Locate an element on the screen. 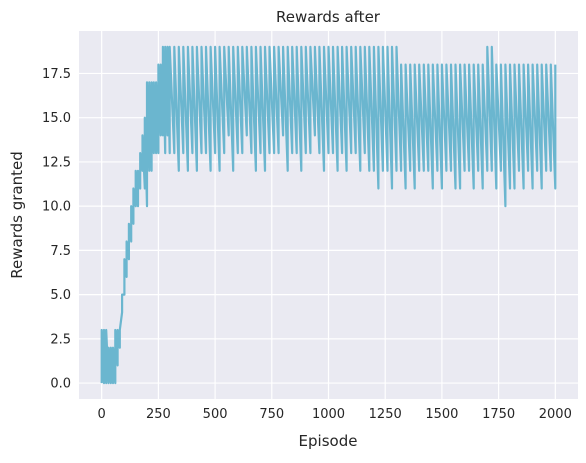  y-tick-label: 5.0 is located at coordinates (60, 295).